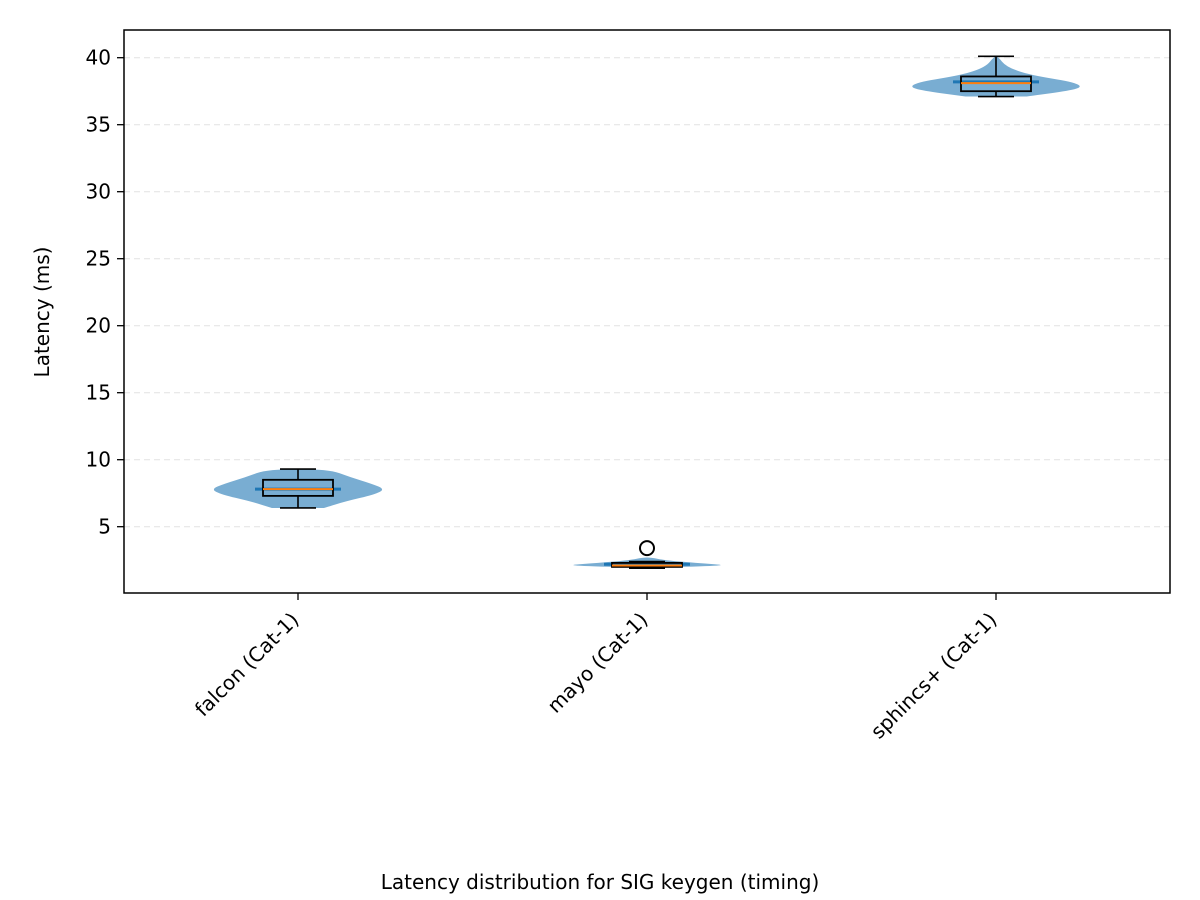 This screenshot has width=1200, height=900. I want to click on y-tick-label: 10, so click(98, 460).